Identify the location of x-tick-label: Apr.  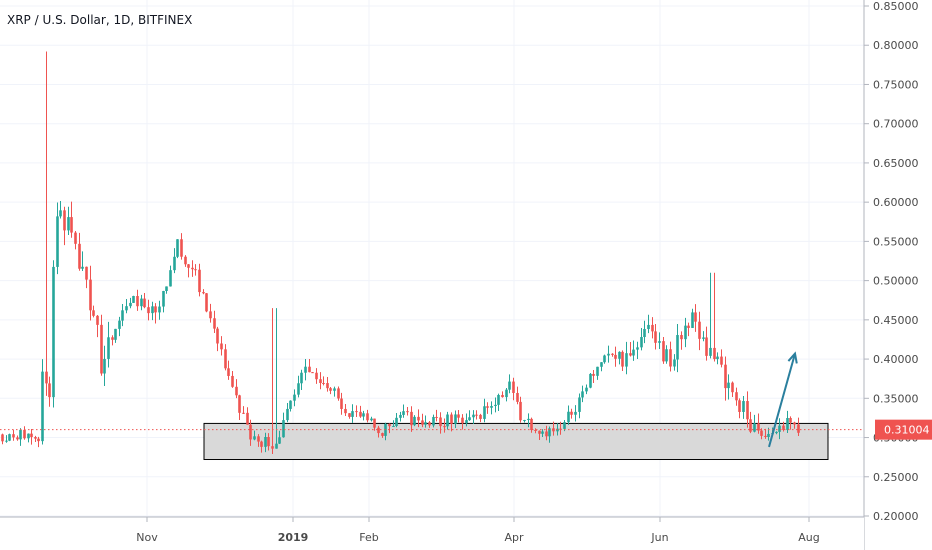
(514, 537).